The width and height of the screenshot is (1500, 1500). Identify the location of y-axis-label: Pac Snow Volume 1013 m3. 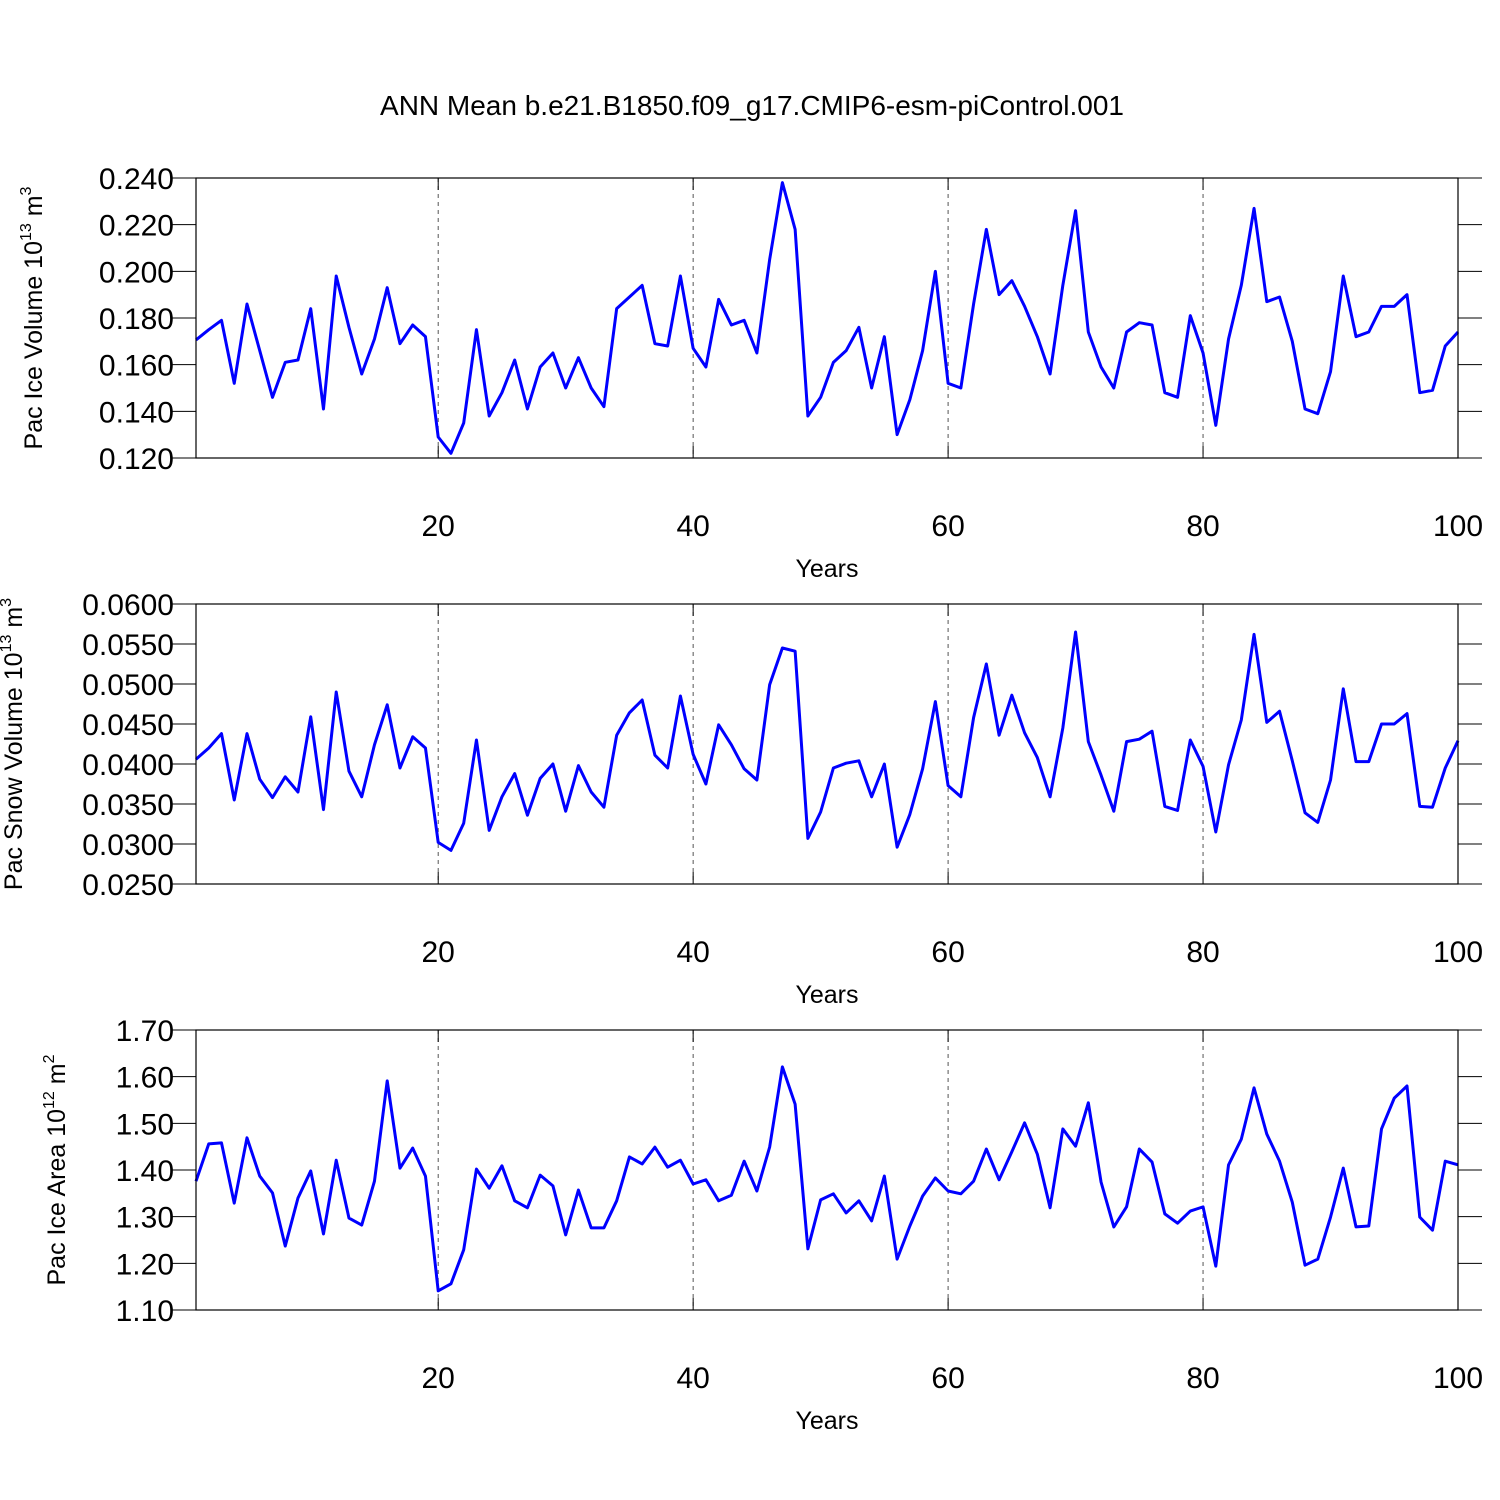
(14, 744).